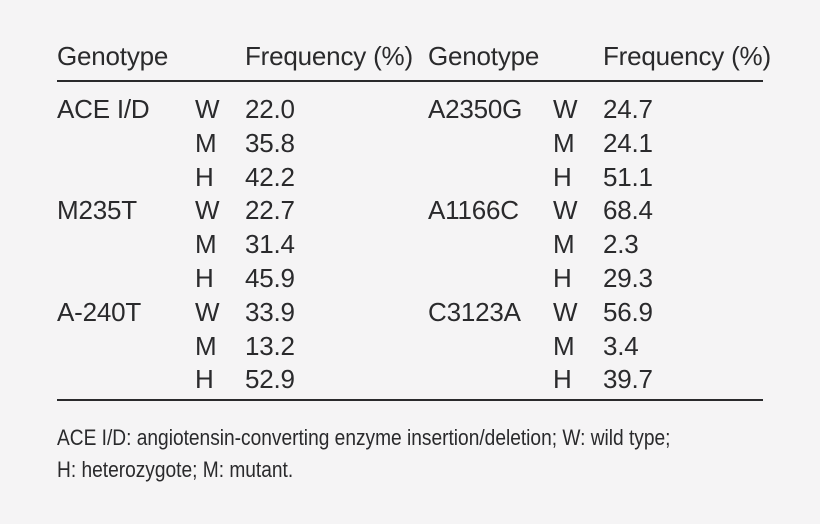 The width and height of the screenshot is (820, 524). What do you see at coordinates (628, 109) in the screenshot?
I see `frequency-value-cell: 24.7` at bounding box center [628, 109].